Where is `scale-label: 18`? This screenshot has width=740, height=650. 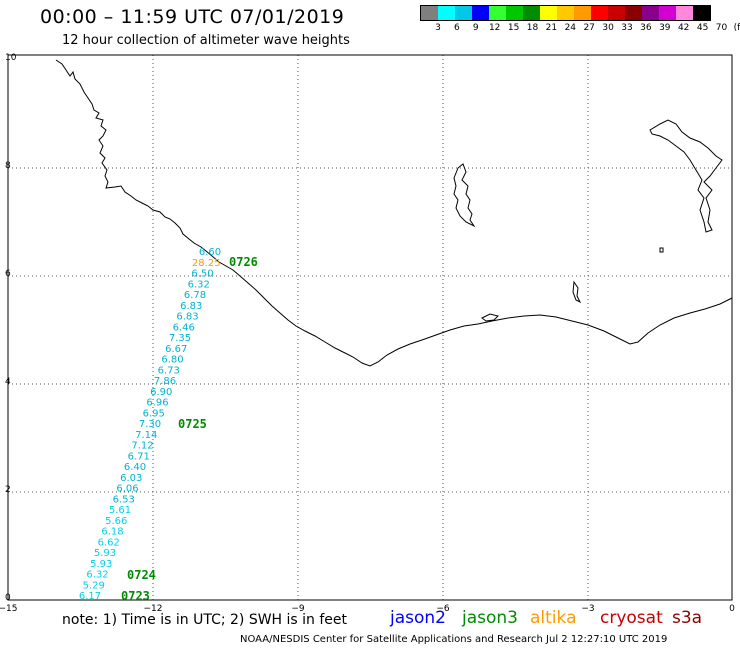 scale-label: 18 is located at coordinates (532, 28).